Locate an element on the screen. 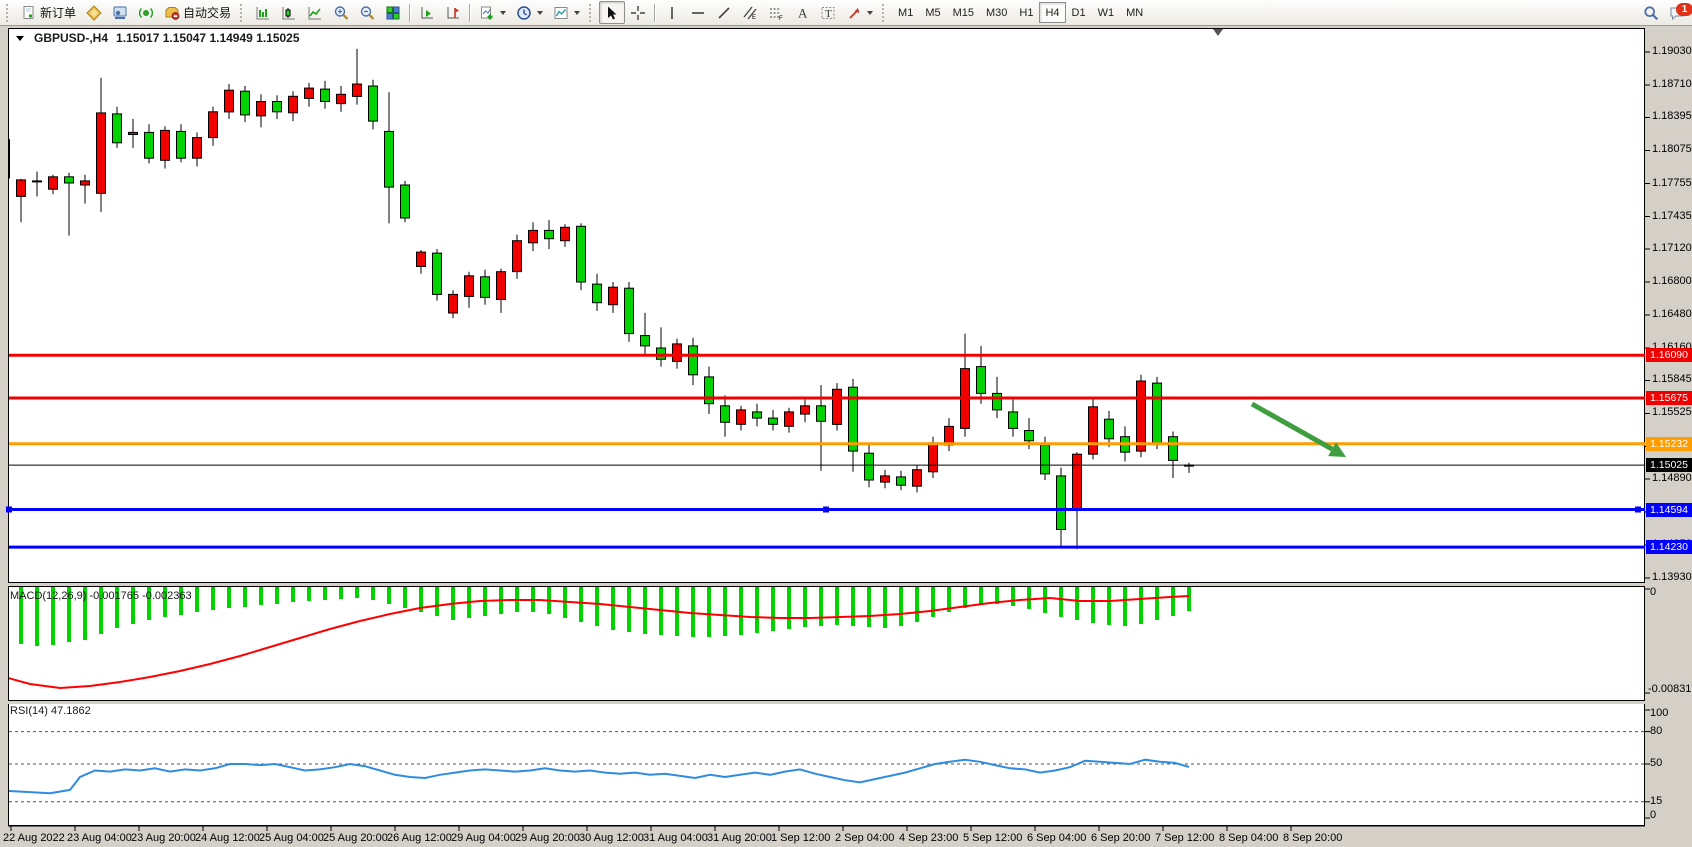 Image resolution: width=1692 pixels, height=847 pixels. symbol-dropdown-icon is located at coordinates (20, 38).